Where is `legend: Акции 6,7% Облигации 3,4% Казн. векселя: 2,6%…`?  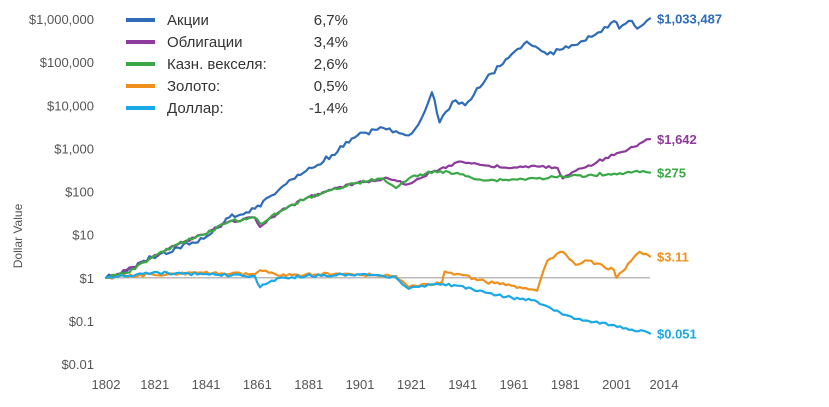
legend: Акции 6,7% Облигации 3,4% Казн. векселя: 2,6%… is located at coordinates (237, 64).